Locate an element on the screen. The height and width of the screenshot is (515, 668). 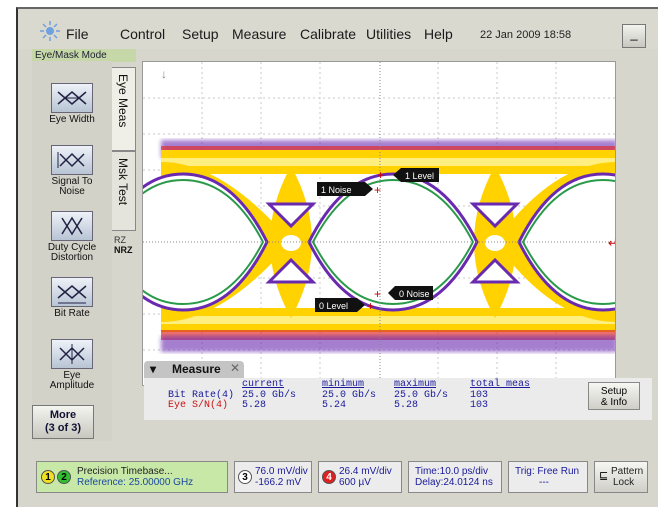
menu-setup: Setup is located at coordinates (200, 34).